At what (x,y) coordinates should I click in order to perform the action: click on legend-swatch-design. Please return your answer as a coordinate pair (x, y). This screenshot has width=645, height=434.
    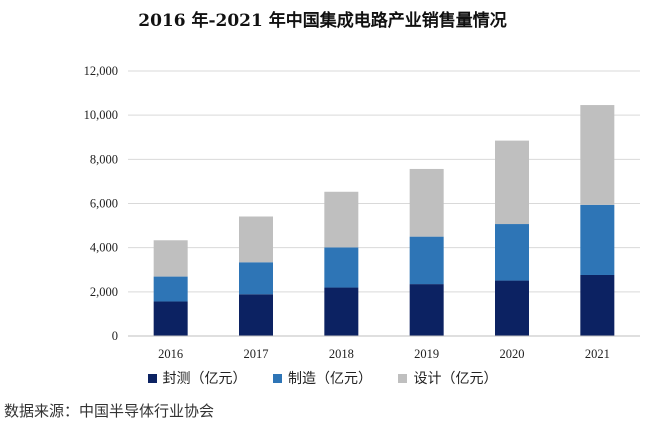
    Looking at the image, I should click on (403, 378).